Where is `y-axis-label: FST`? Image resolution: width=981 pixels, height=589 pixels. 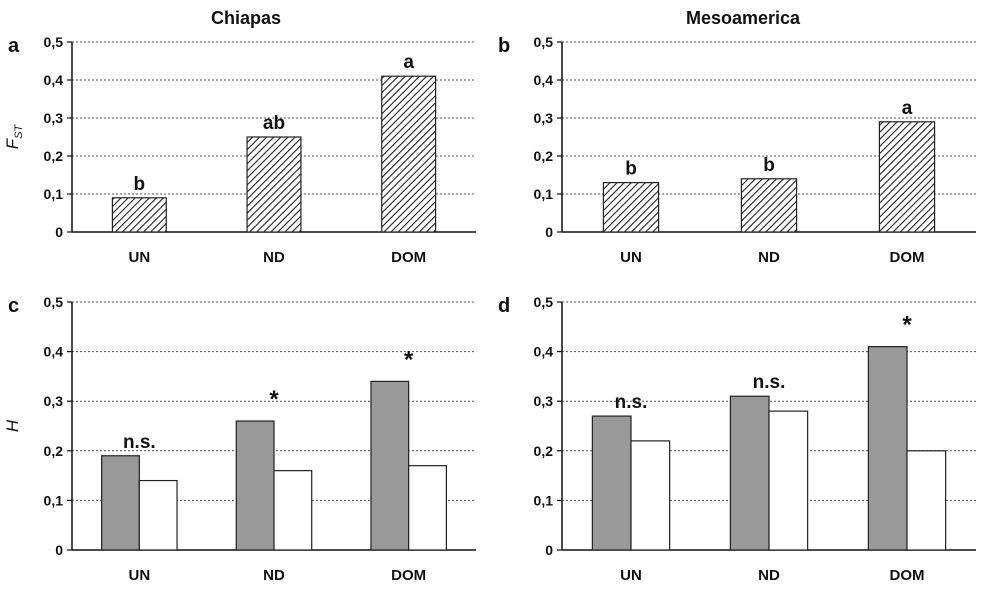
y-axis-label: FST is located at coordinates (14, 136).